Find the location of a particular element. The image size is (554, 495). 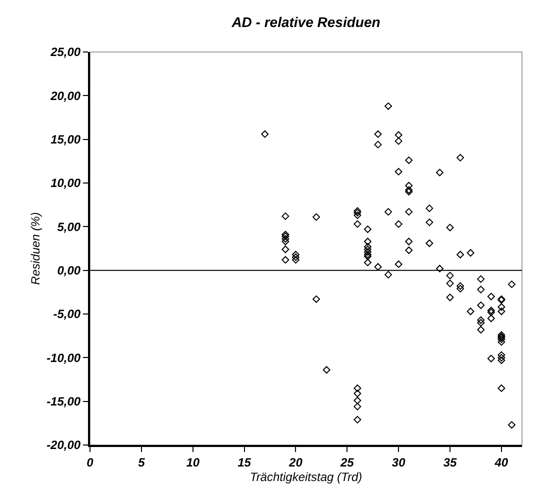

x-tick-label: 5 is located at coordinates (142, 462).